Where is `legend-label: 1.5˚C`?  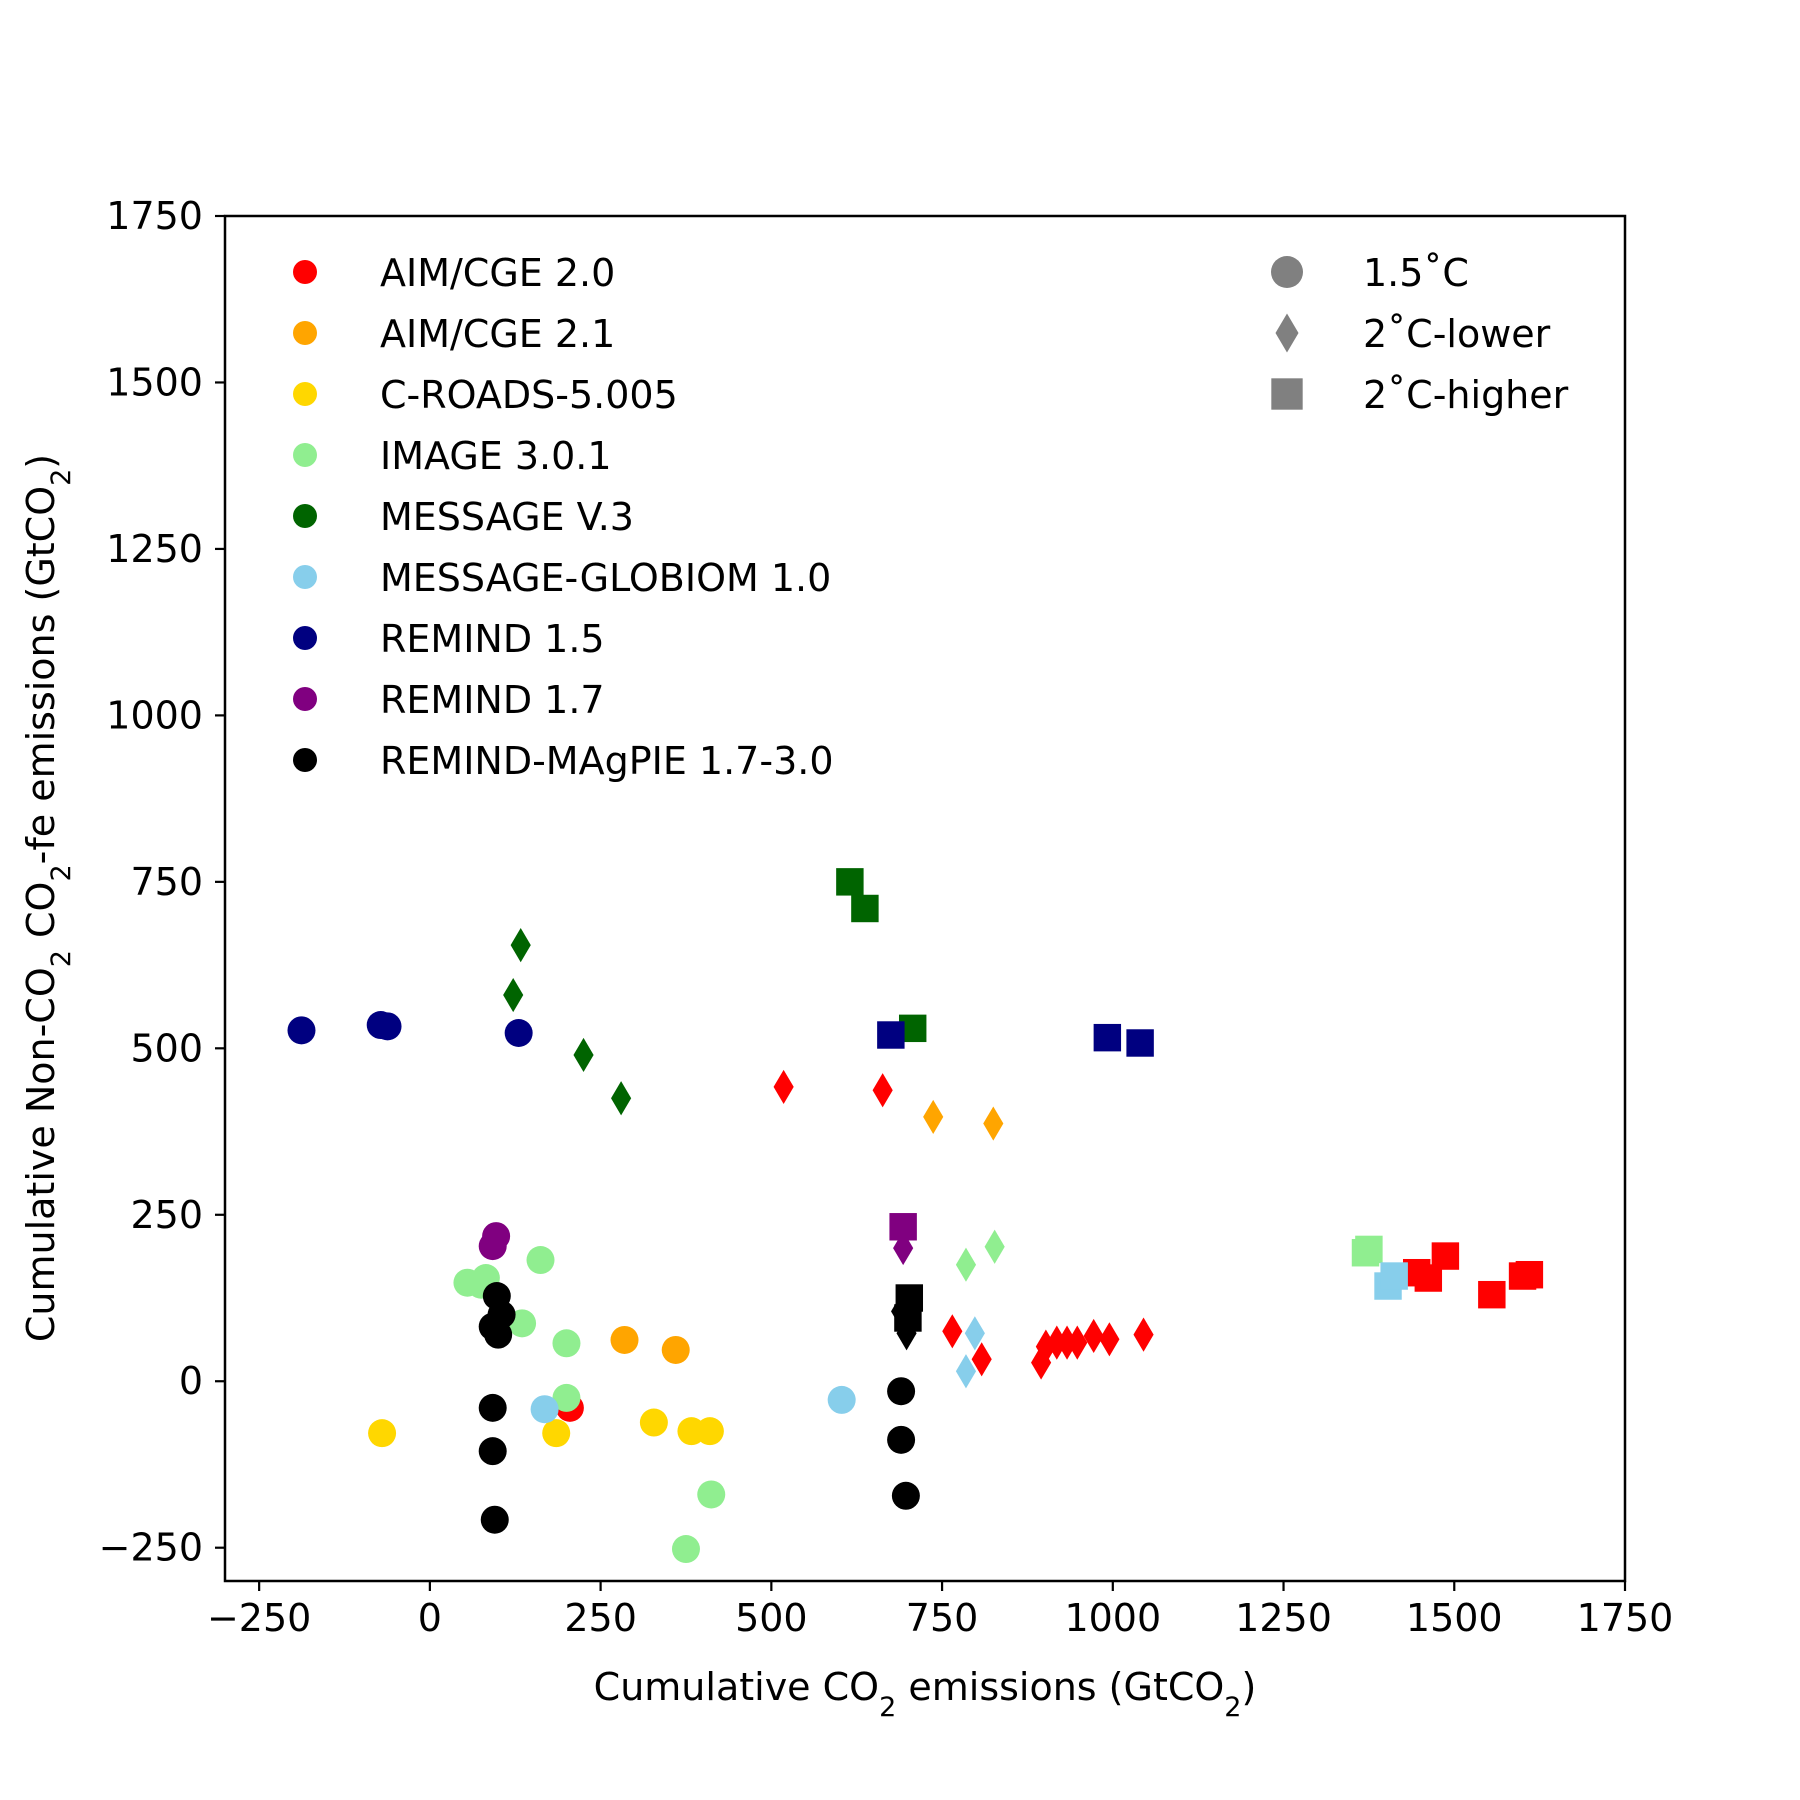 legend-label: 1.5˚C is located at coordinates (1416, 273).